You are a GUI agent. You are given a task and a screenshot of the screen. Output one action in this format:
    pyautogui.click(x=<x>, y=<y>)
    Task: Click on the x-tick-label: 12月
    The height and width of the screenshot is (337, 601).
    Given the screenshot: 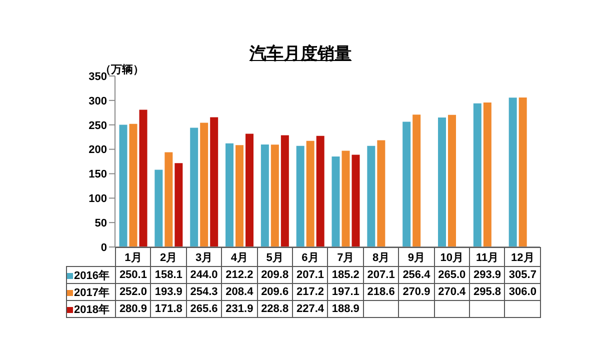 What is the action you would take?
    pyautogui.click(x=522, y=257)
    